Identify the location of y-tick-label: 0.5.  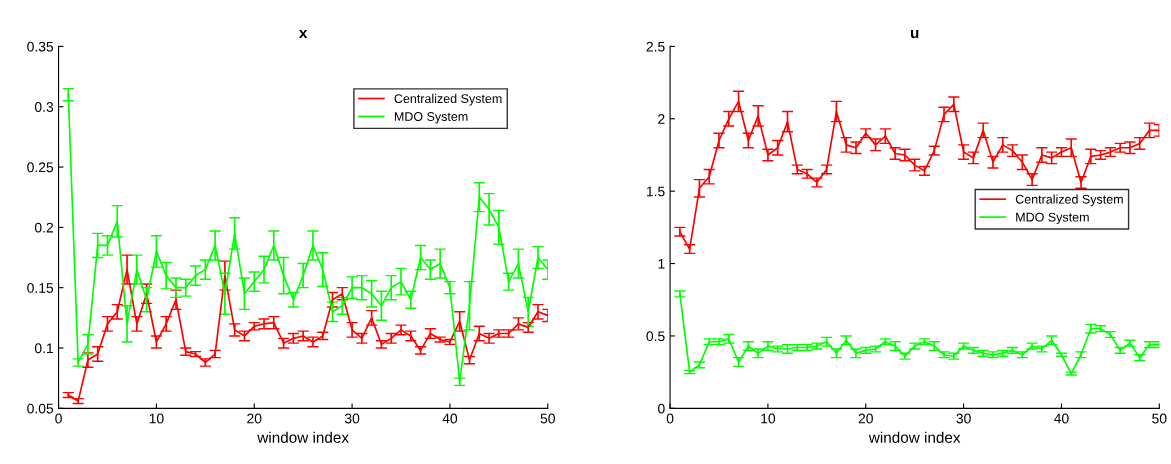
(655, 336).